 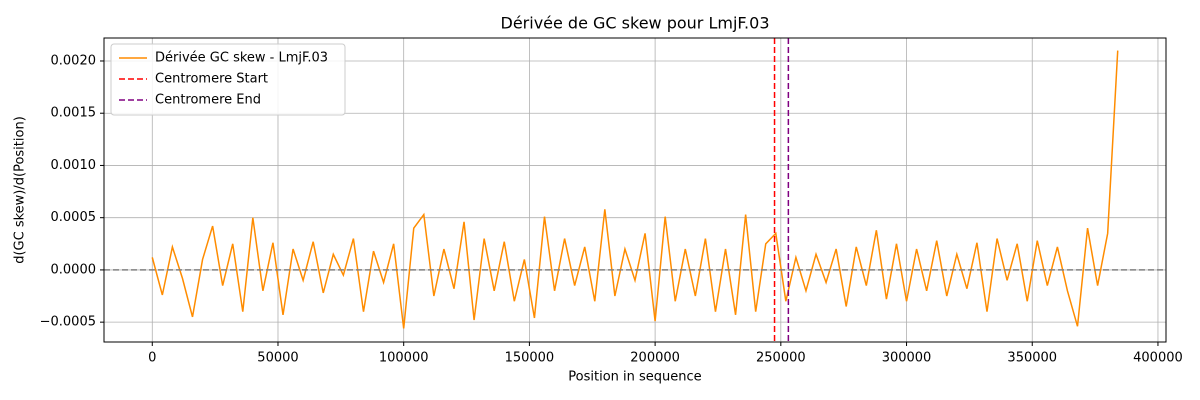 I want to click on x-tick-label: 250000, so click(x=781, y=358).